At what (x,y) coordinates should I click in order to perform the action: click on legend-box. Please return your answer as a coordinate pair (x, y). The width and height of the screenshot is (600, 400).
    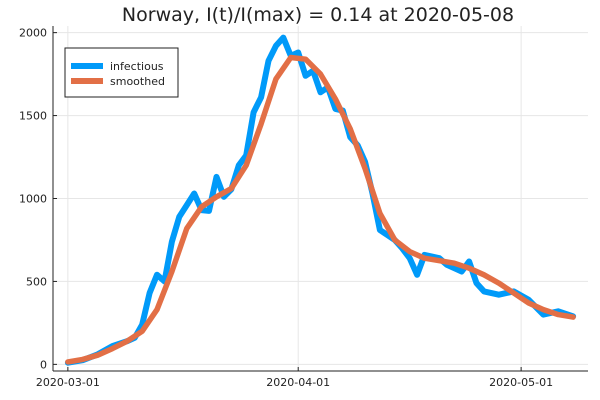
    Looking at the image, I should click on (121, 72).